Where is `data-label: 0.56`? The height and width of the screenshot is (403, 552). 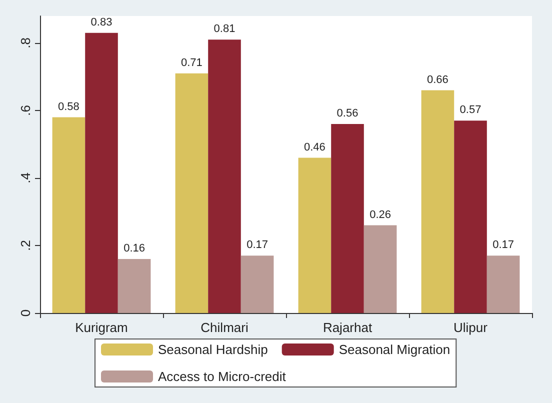 data-label: 0.56 is located at coordinates (347, 114).